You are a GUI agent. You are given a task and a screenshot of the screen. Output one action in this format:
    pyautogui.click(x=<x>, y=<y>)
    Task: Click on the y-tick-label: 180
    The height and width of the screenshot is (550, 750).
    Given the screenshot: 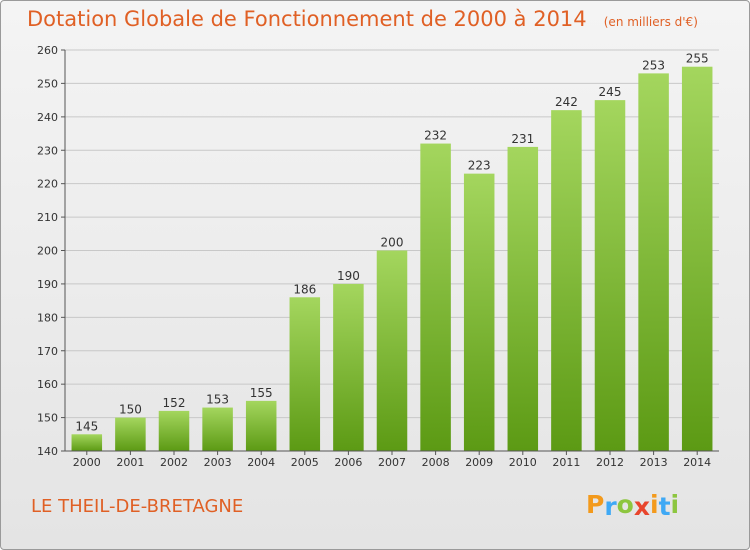 What is the action you would take?
    pyautogui.click(x=47, y=317)
    